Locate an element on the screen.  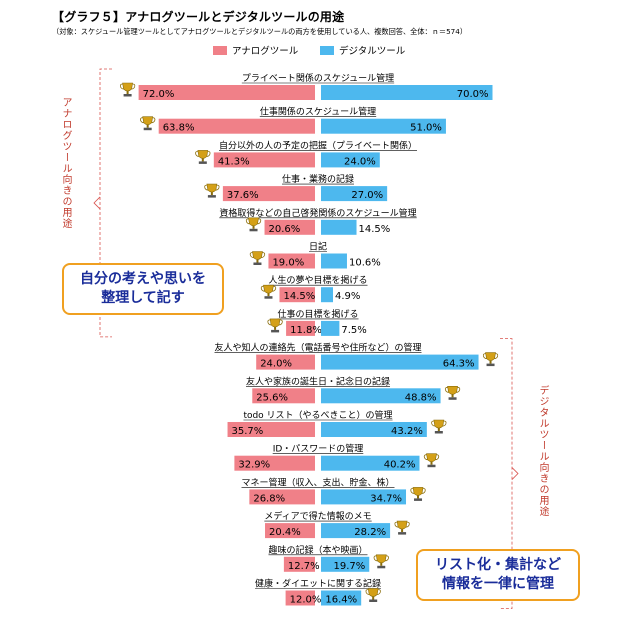
category-label: 仕事の目標を掲げる is located at coordinates (317, 314).